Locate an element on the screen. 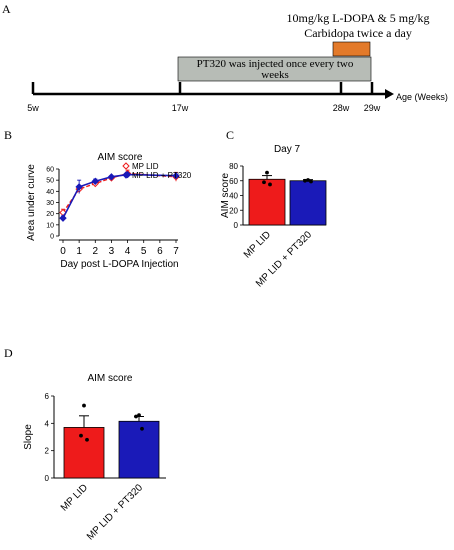 The width and height of the screenshot is (454, 550). chartC-y-label: AIM score is located at coordinates (225, 195).